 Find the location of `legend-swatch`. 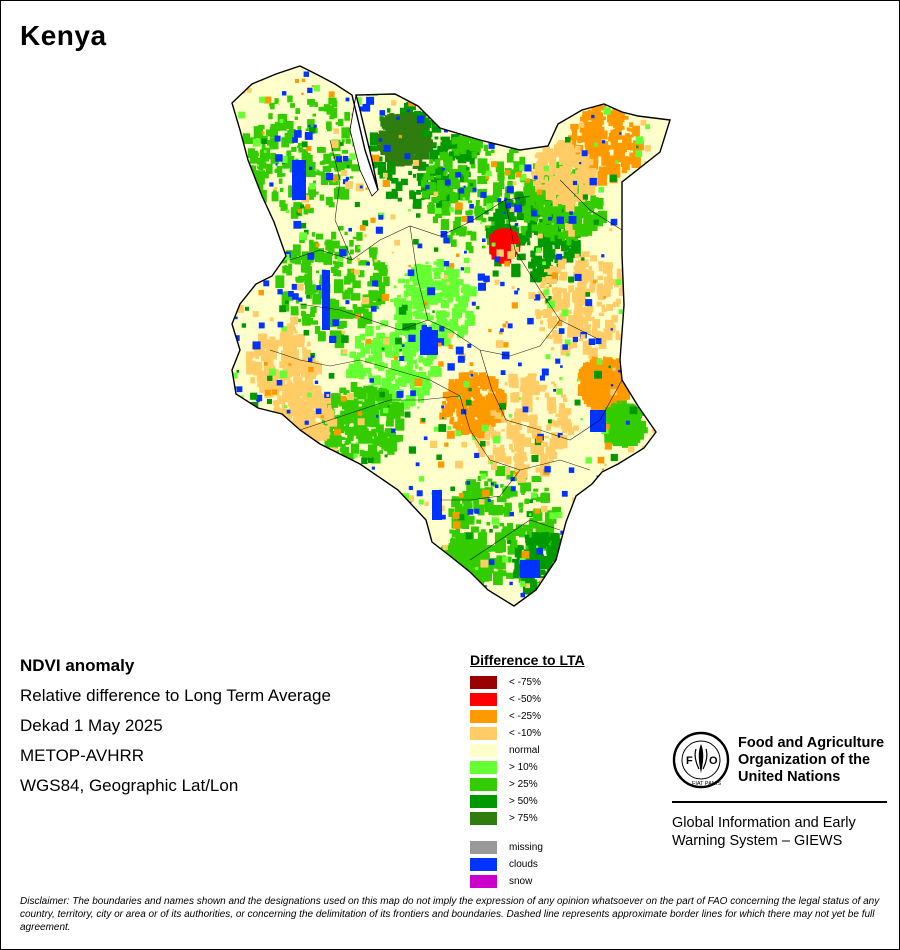

legend-swatch is located at coordinates (483, 847).